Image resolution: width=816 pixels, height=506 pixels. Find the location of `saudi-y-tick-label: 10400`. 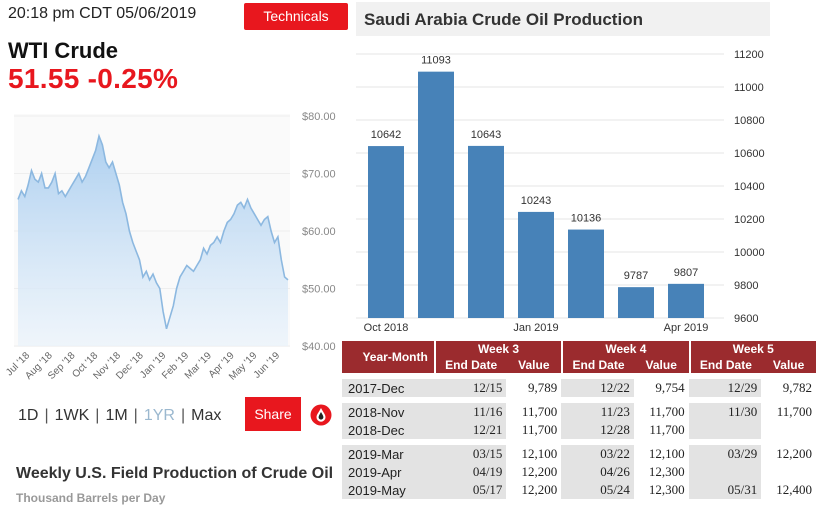

saudi-y-tick-label: 10400 is located at coordinates (749, 187).